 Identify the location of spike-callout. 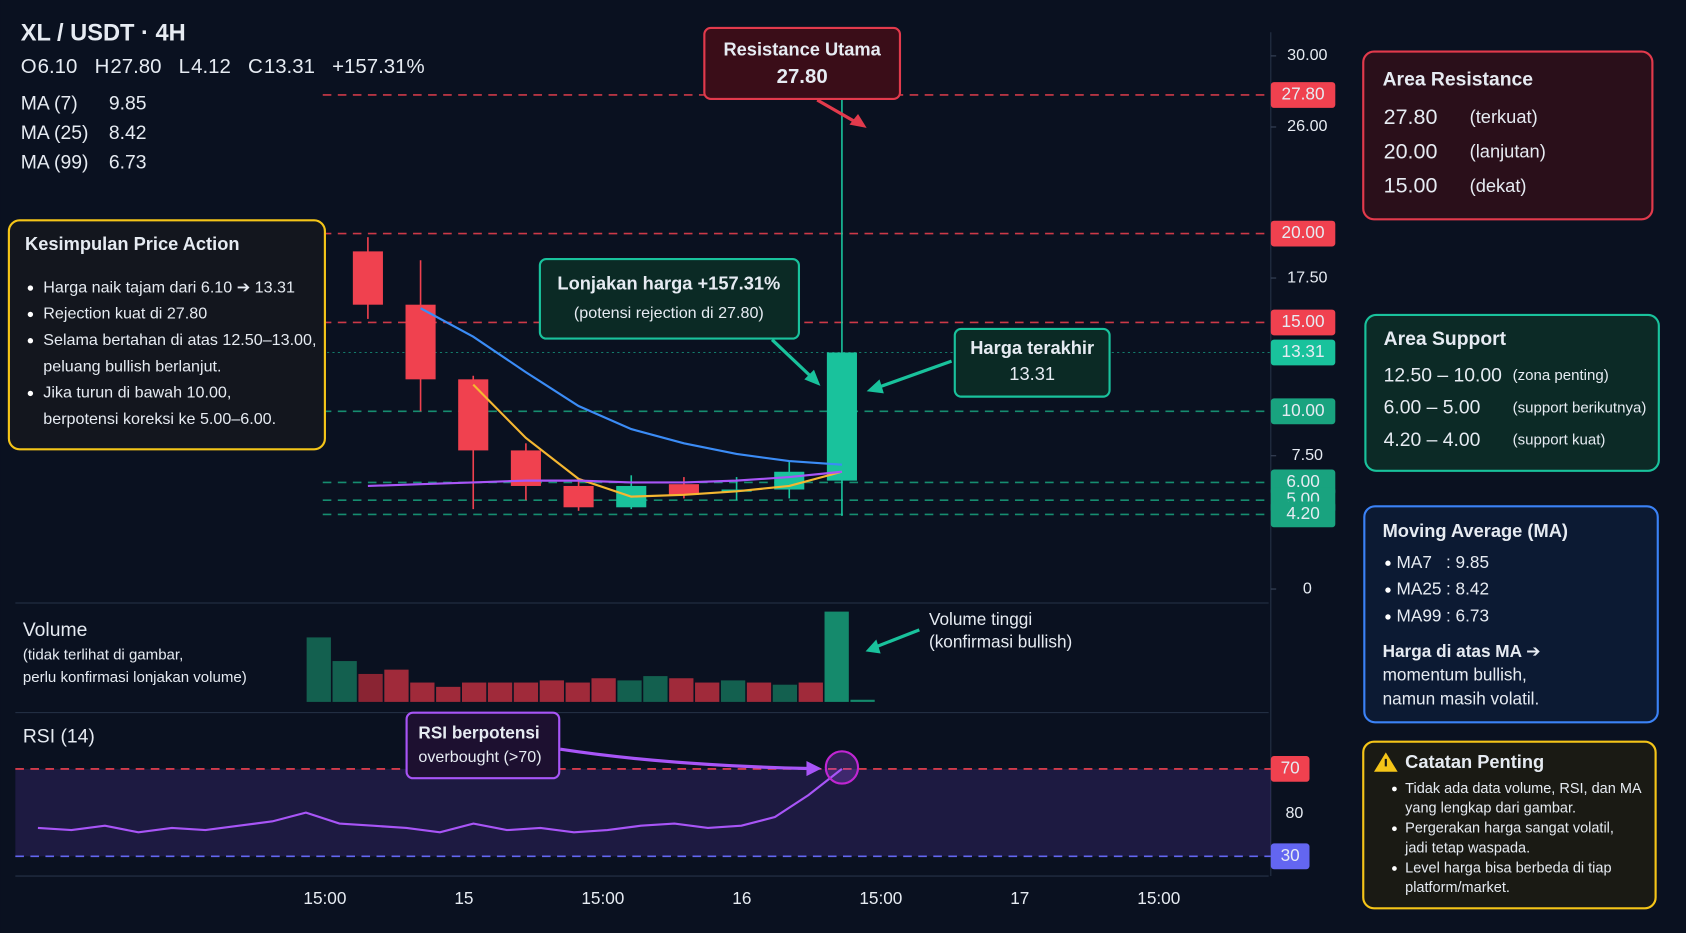
(669, 298).